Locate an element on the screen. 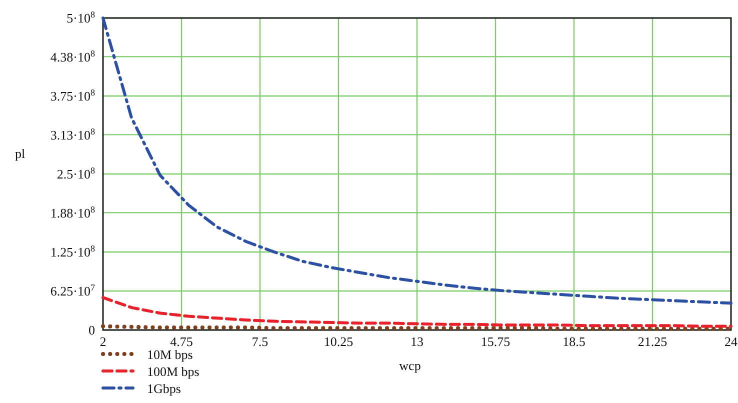  x-tick-label: 2 is located at coordinates (103, 341).